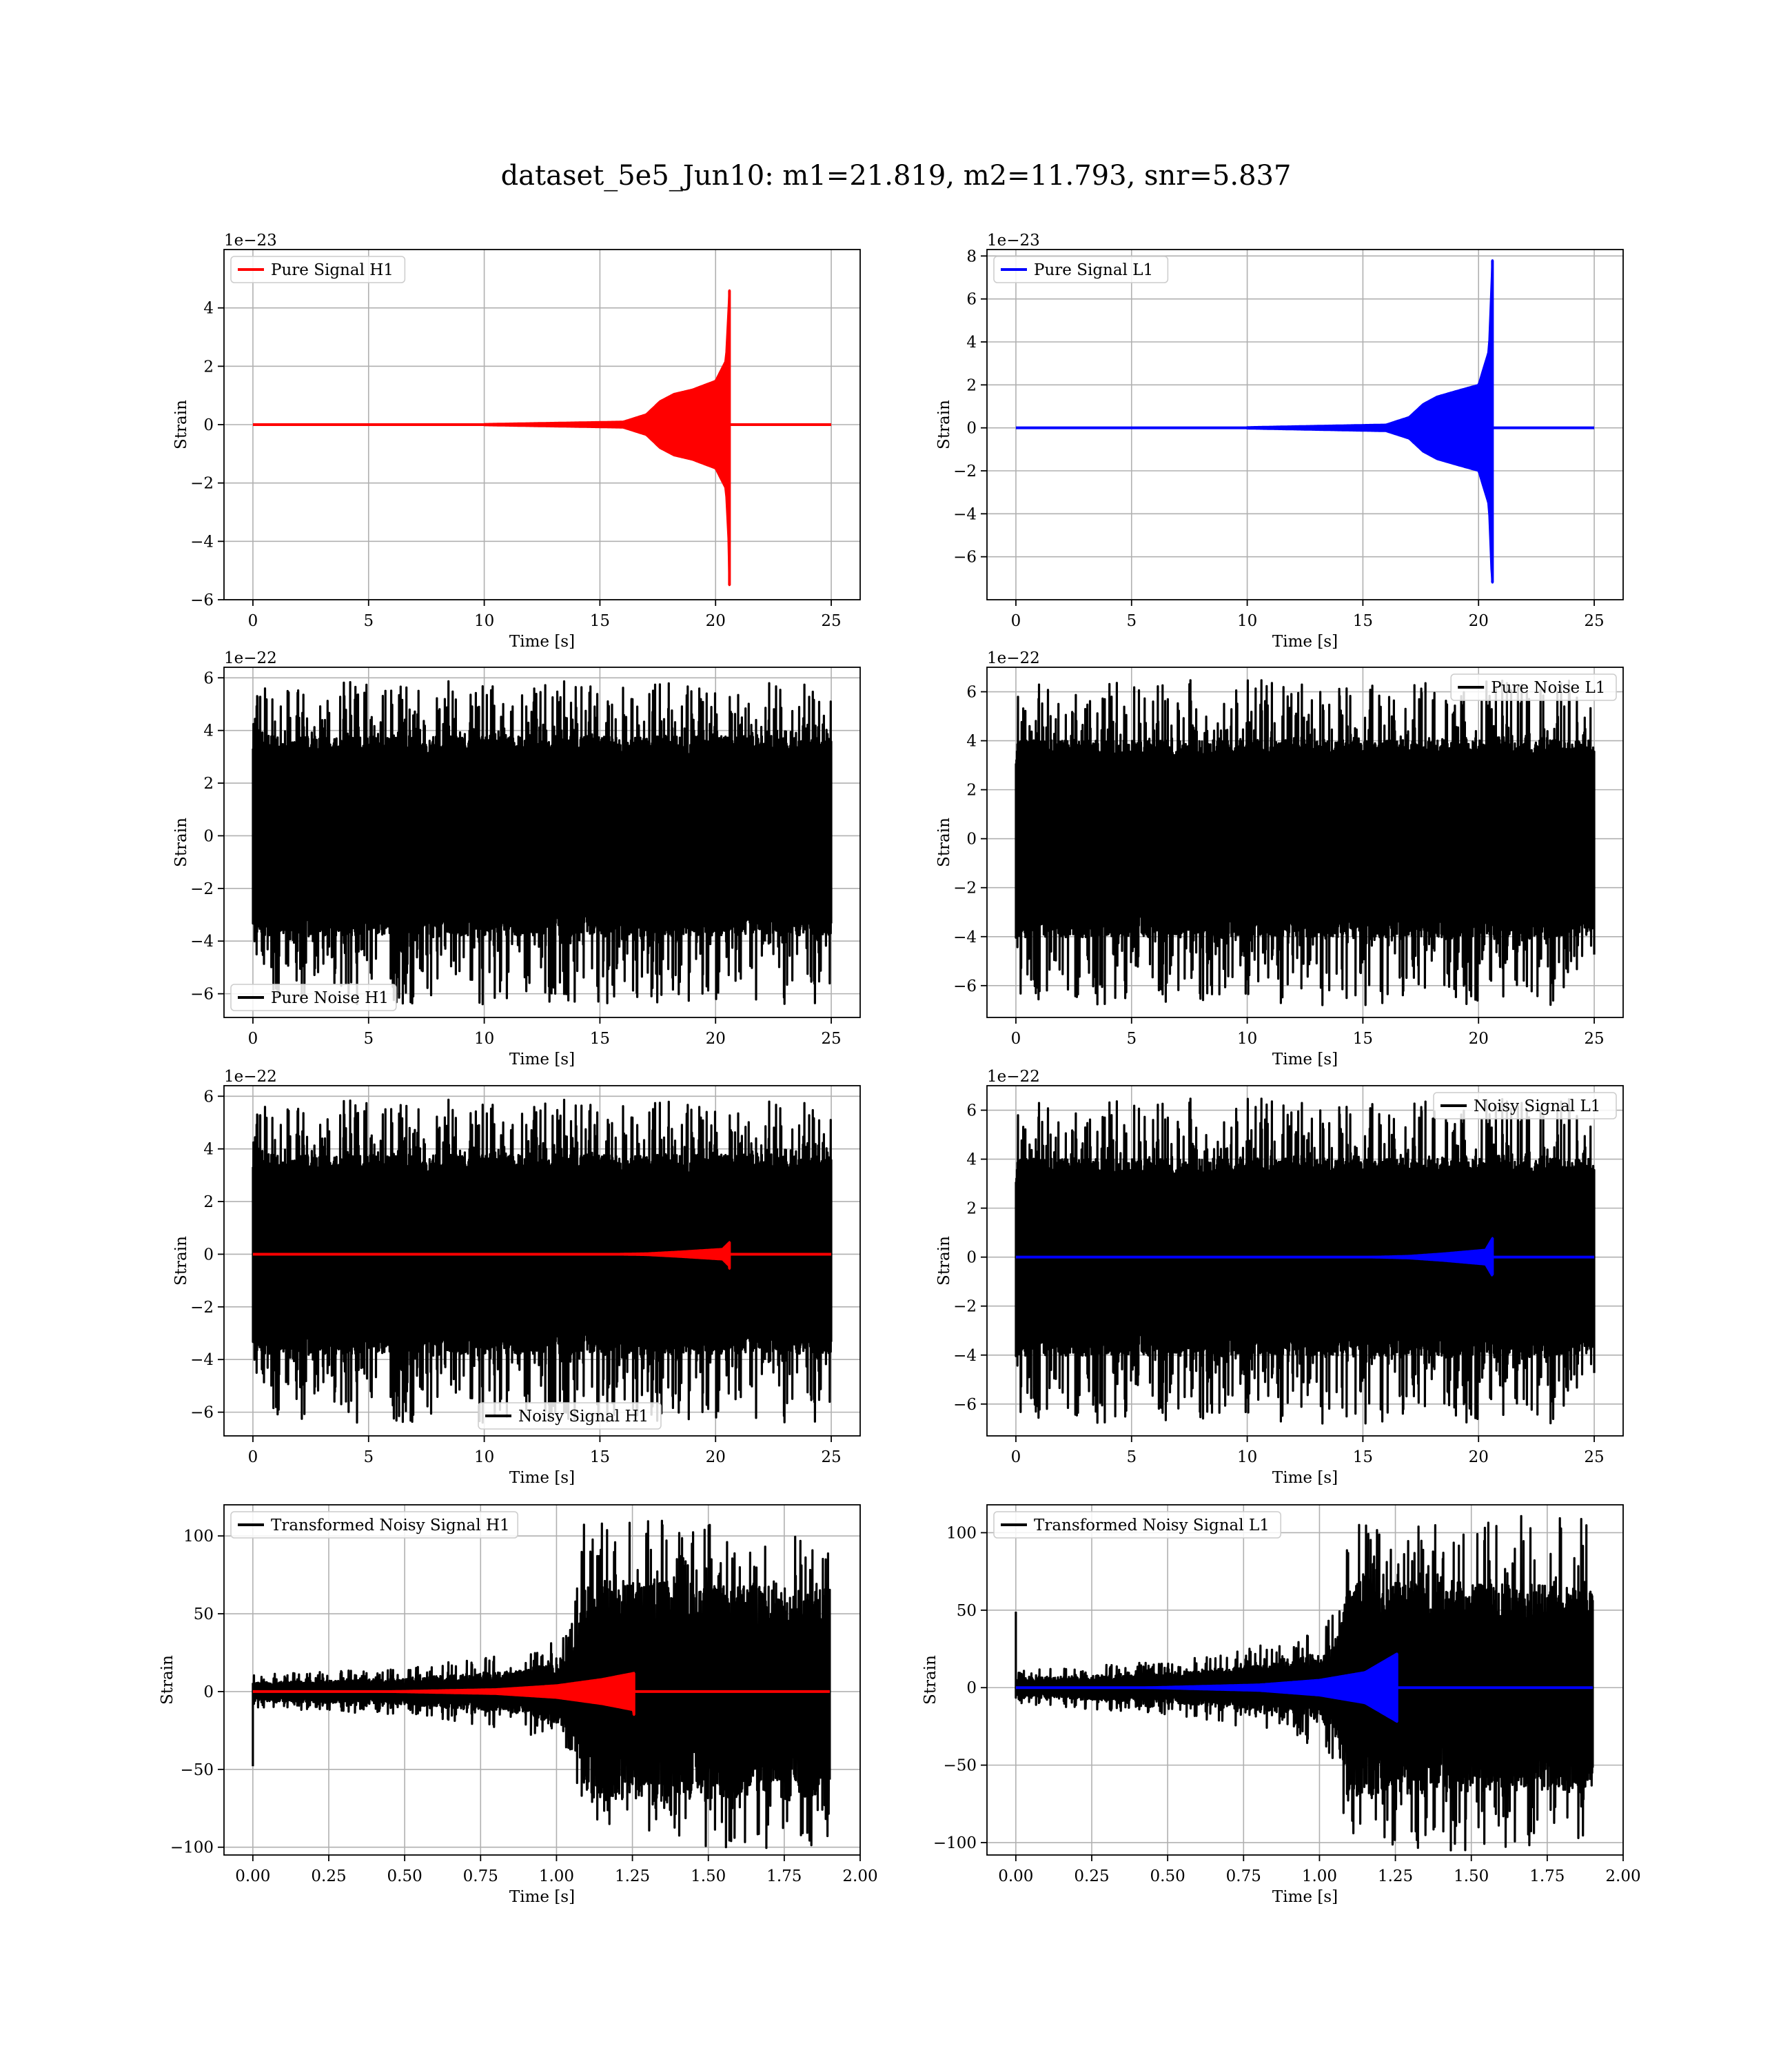  Describe the element at coordinates (1016, 1457) in the screenshot. I see `x-tick-label: 0` at that location.